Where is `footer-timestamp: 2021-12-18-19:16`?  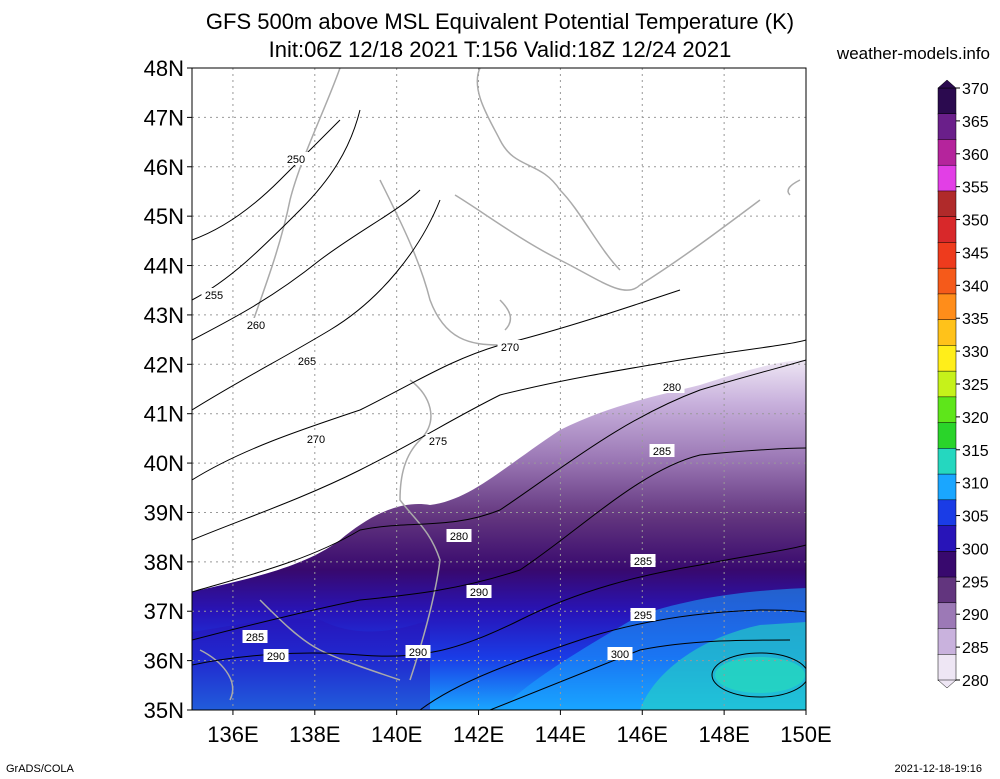 footer-timestamp: 2021-12-18-19:16 is located at coordinates (938, 769).